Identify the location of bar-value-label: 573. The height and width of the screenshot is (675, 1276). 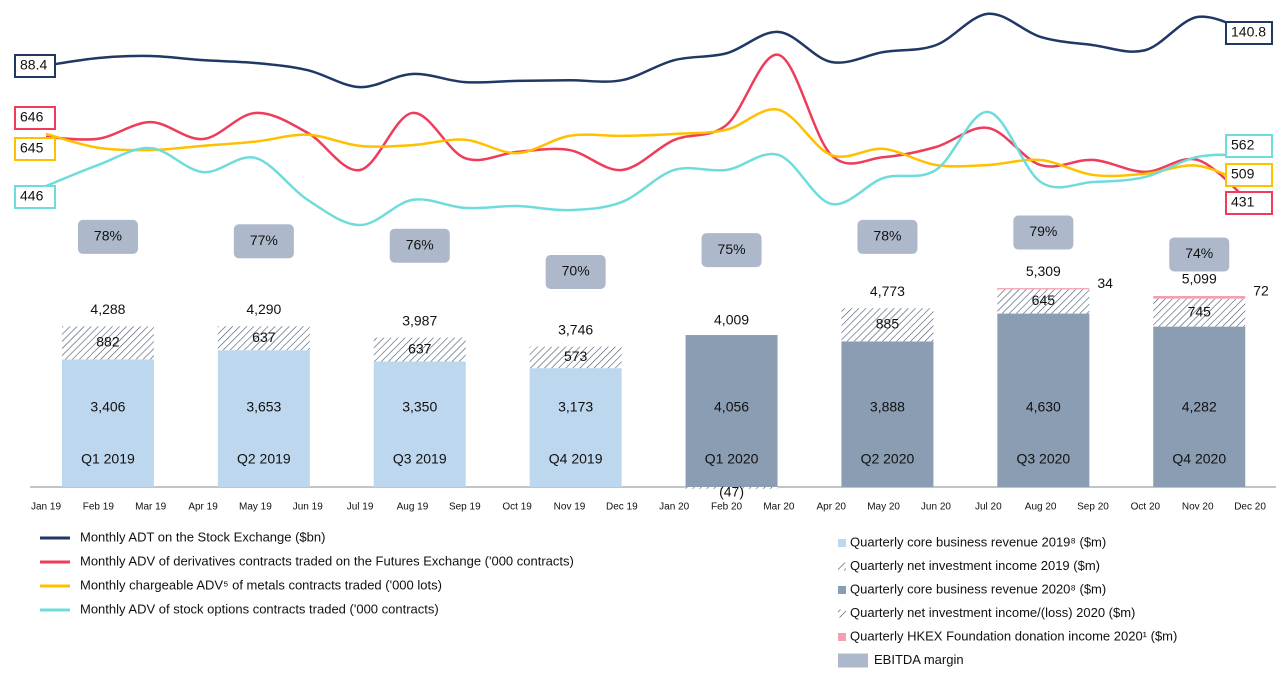
(576, 356).